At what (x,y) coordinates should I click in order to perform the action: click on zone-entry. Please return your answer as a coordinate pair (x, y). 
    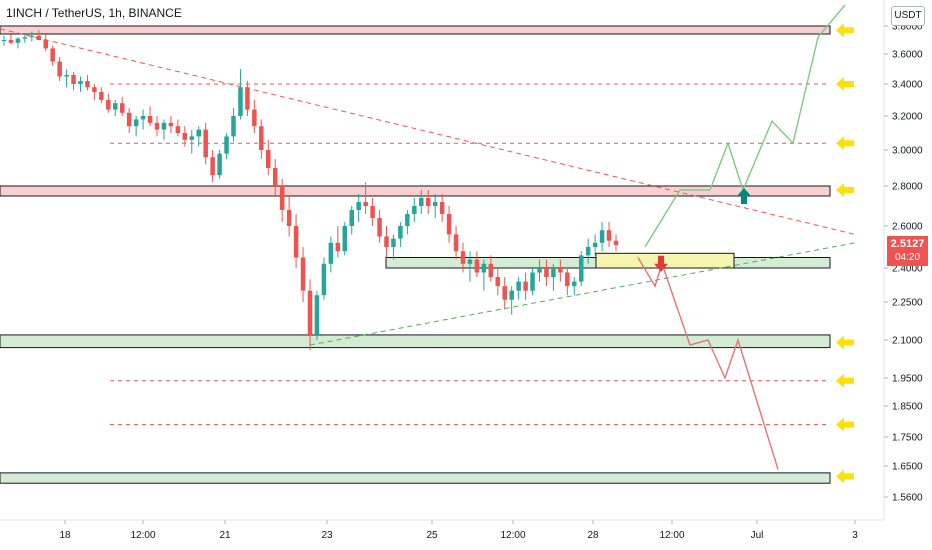
    Looking at the image, I should click on (665, 260).